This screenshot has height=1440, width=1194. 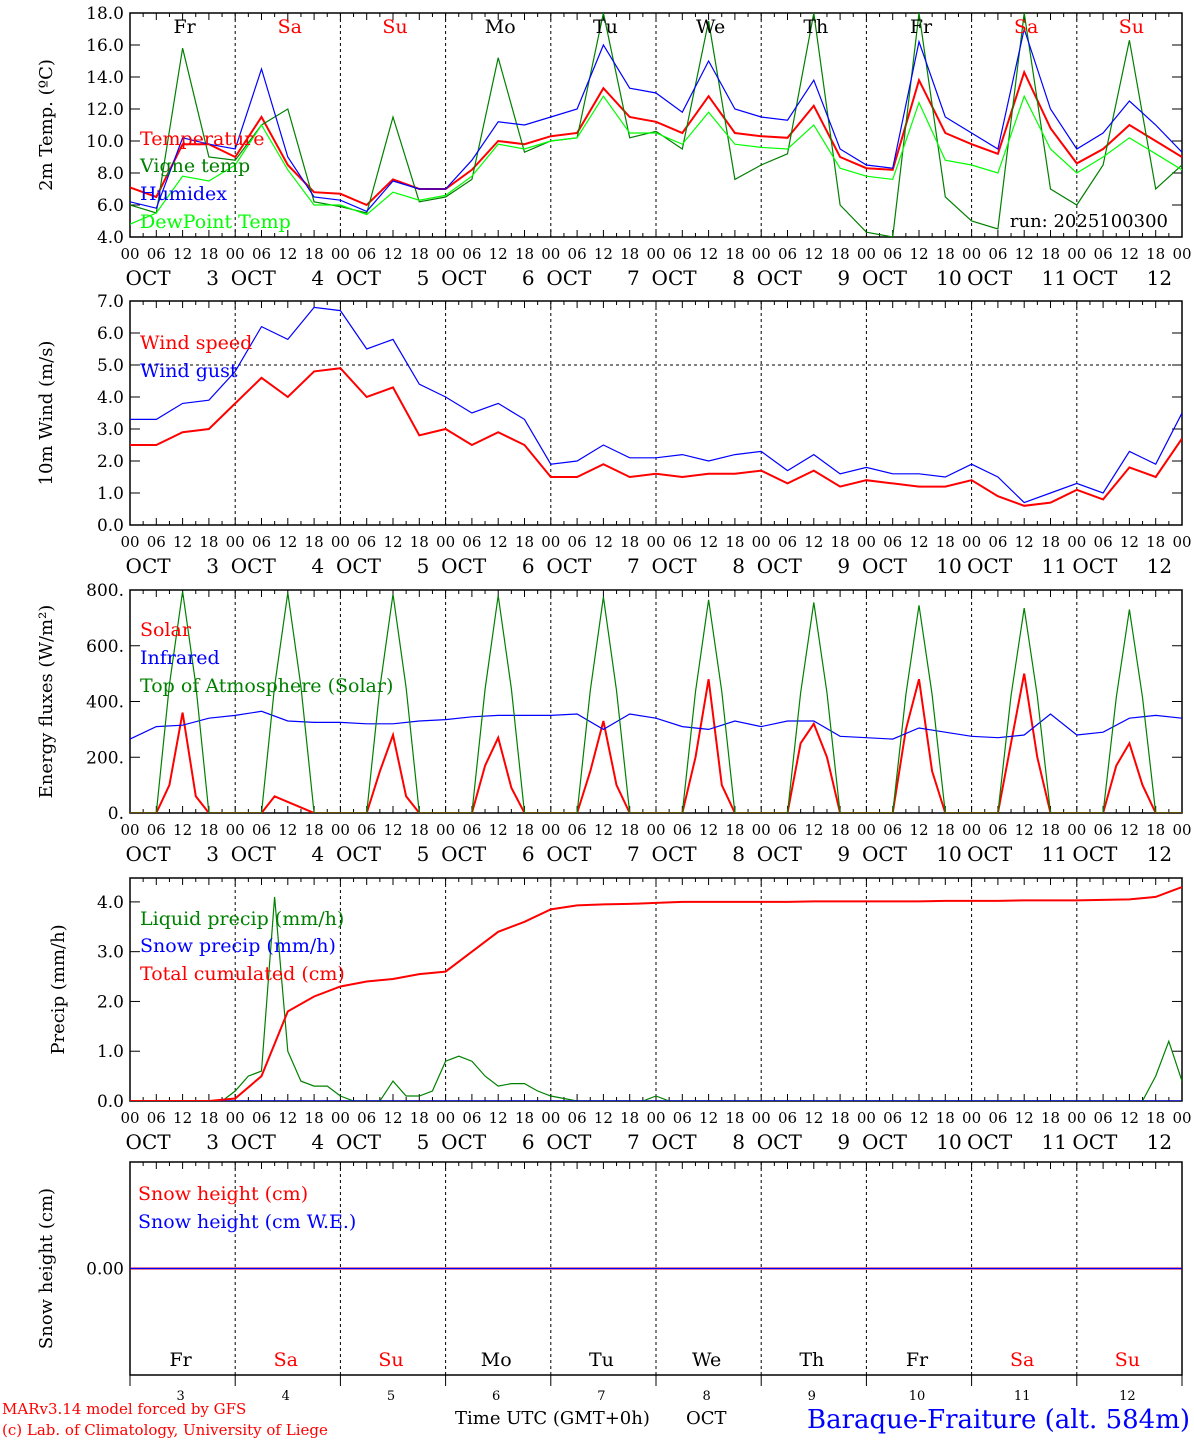 I want to click on weekday-label: Th, so click(x=811, y=1360).